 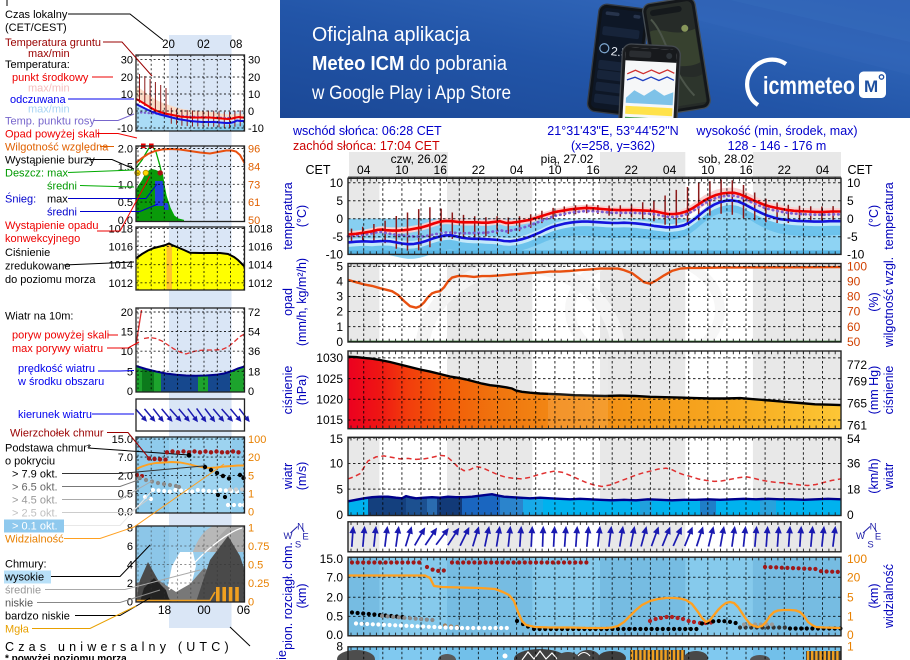 What do you see at coordinates (36, 15) in the screenshot?
I see `svg-text: Czas lokalny` at bounding box center [36, 15].